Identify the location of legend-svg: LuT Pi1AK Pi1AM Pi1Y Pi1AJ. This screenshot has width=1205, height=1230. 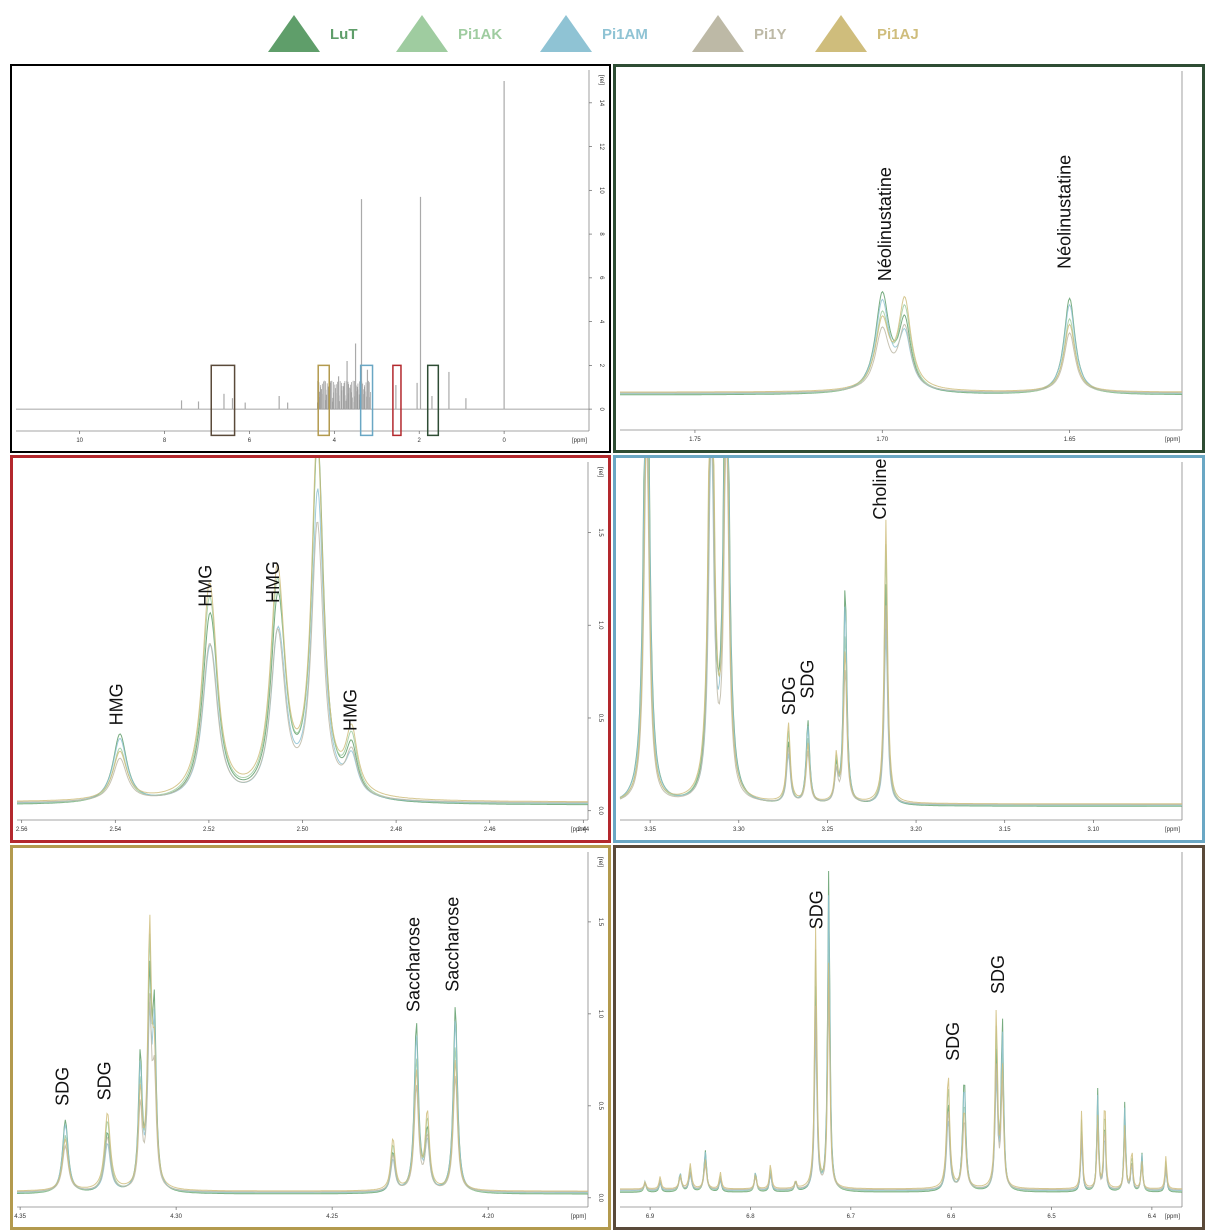
(593, 33).